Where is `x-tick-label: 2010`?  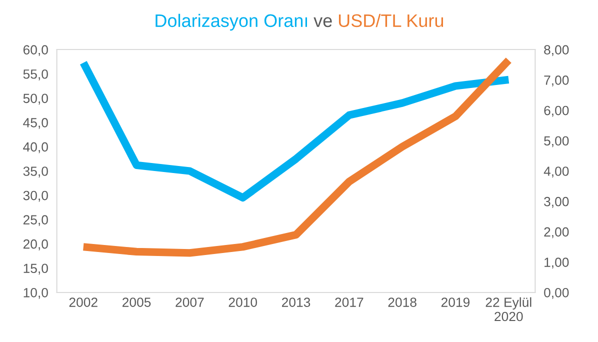
x-tick-label: 2010 is located at coordinates (243, 302).